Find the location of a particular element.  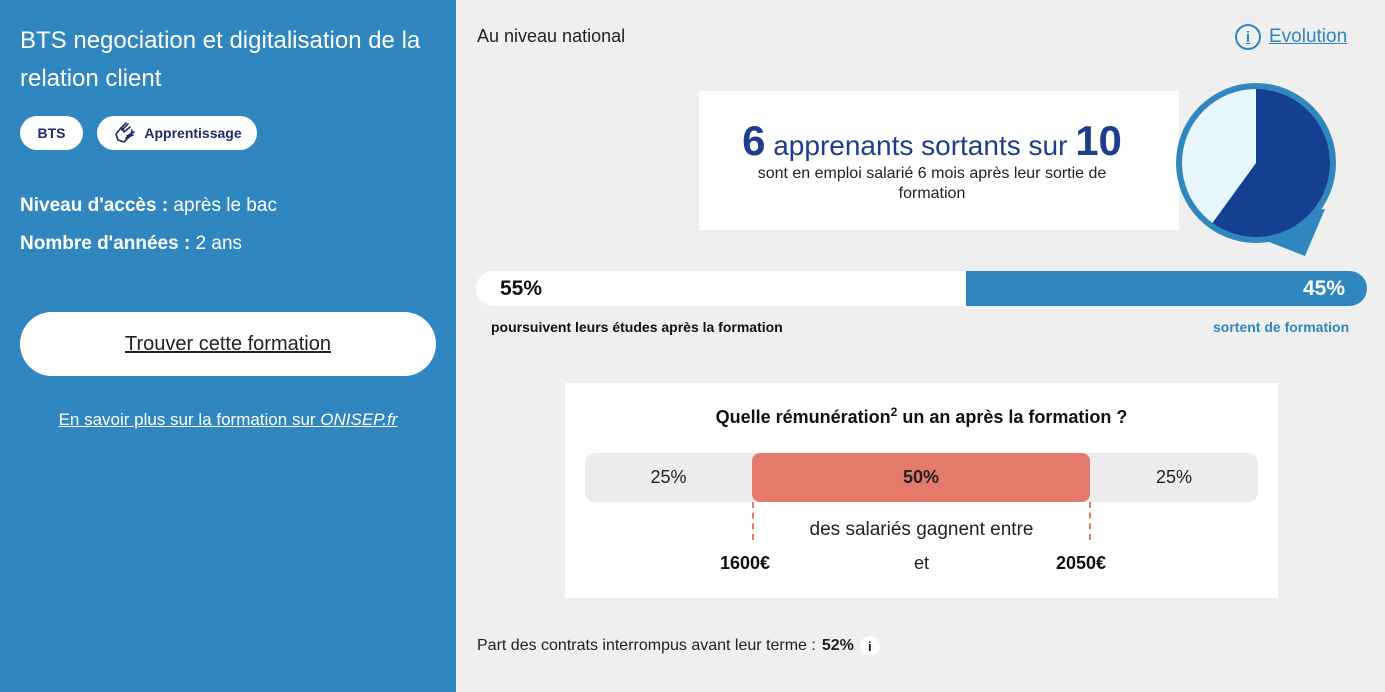

niveau-label: Niveau d'accès : is located at coordinates (94, 205).